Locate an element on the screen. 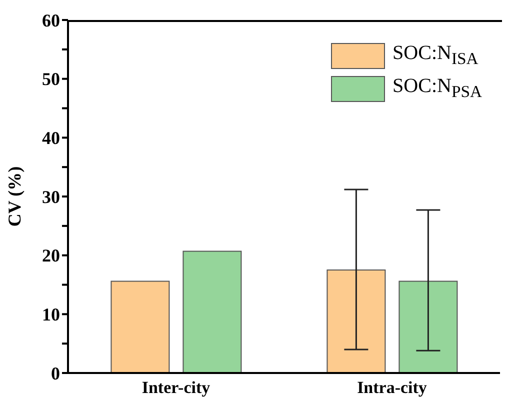 The height and width of the screenshot is (405, 510). legend-label: SOC:N$_{ISA}$ is located at coordinates (435, 55).